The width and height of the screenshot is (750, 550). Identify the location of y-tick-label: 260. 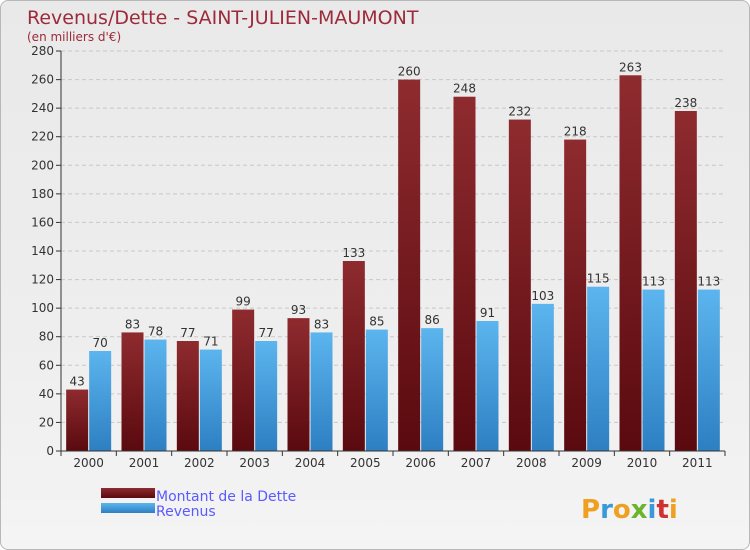
(42, 80).